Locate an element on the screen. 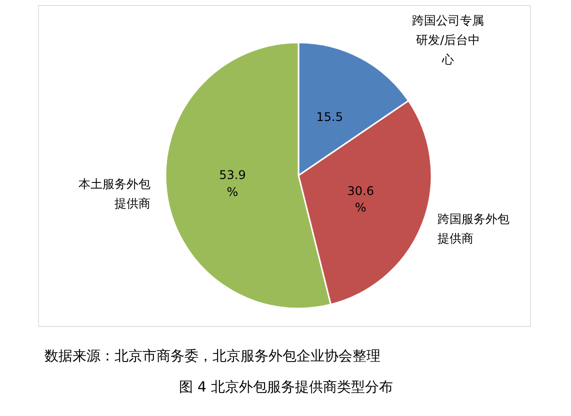 The height and width of the screenshot is (416, 571). slice-label: 跨国服务外包提供商 is located at coordinates (474, 229).